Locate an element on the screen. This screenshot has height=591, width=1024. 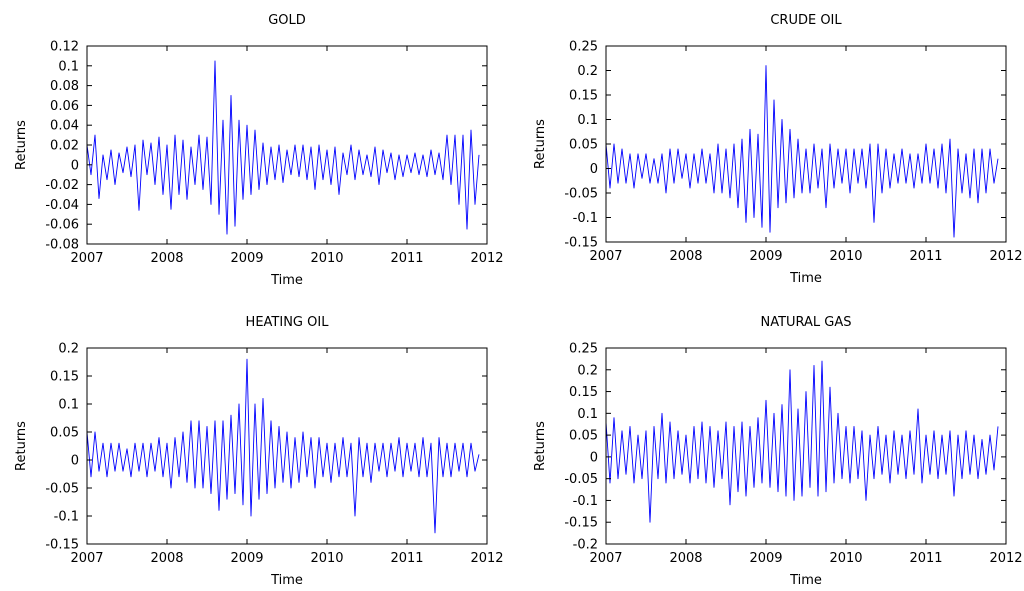
y-tick-label: 0.08 is located at coordinates (64, 86).